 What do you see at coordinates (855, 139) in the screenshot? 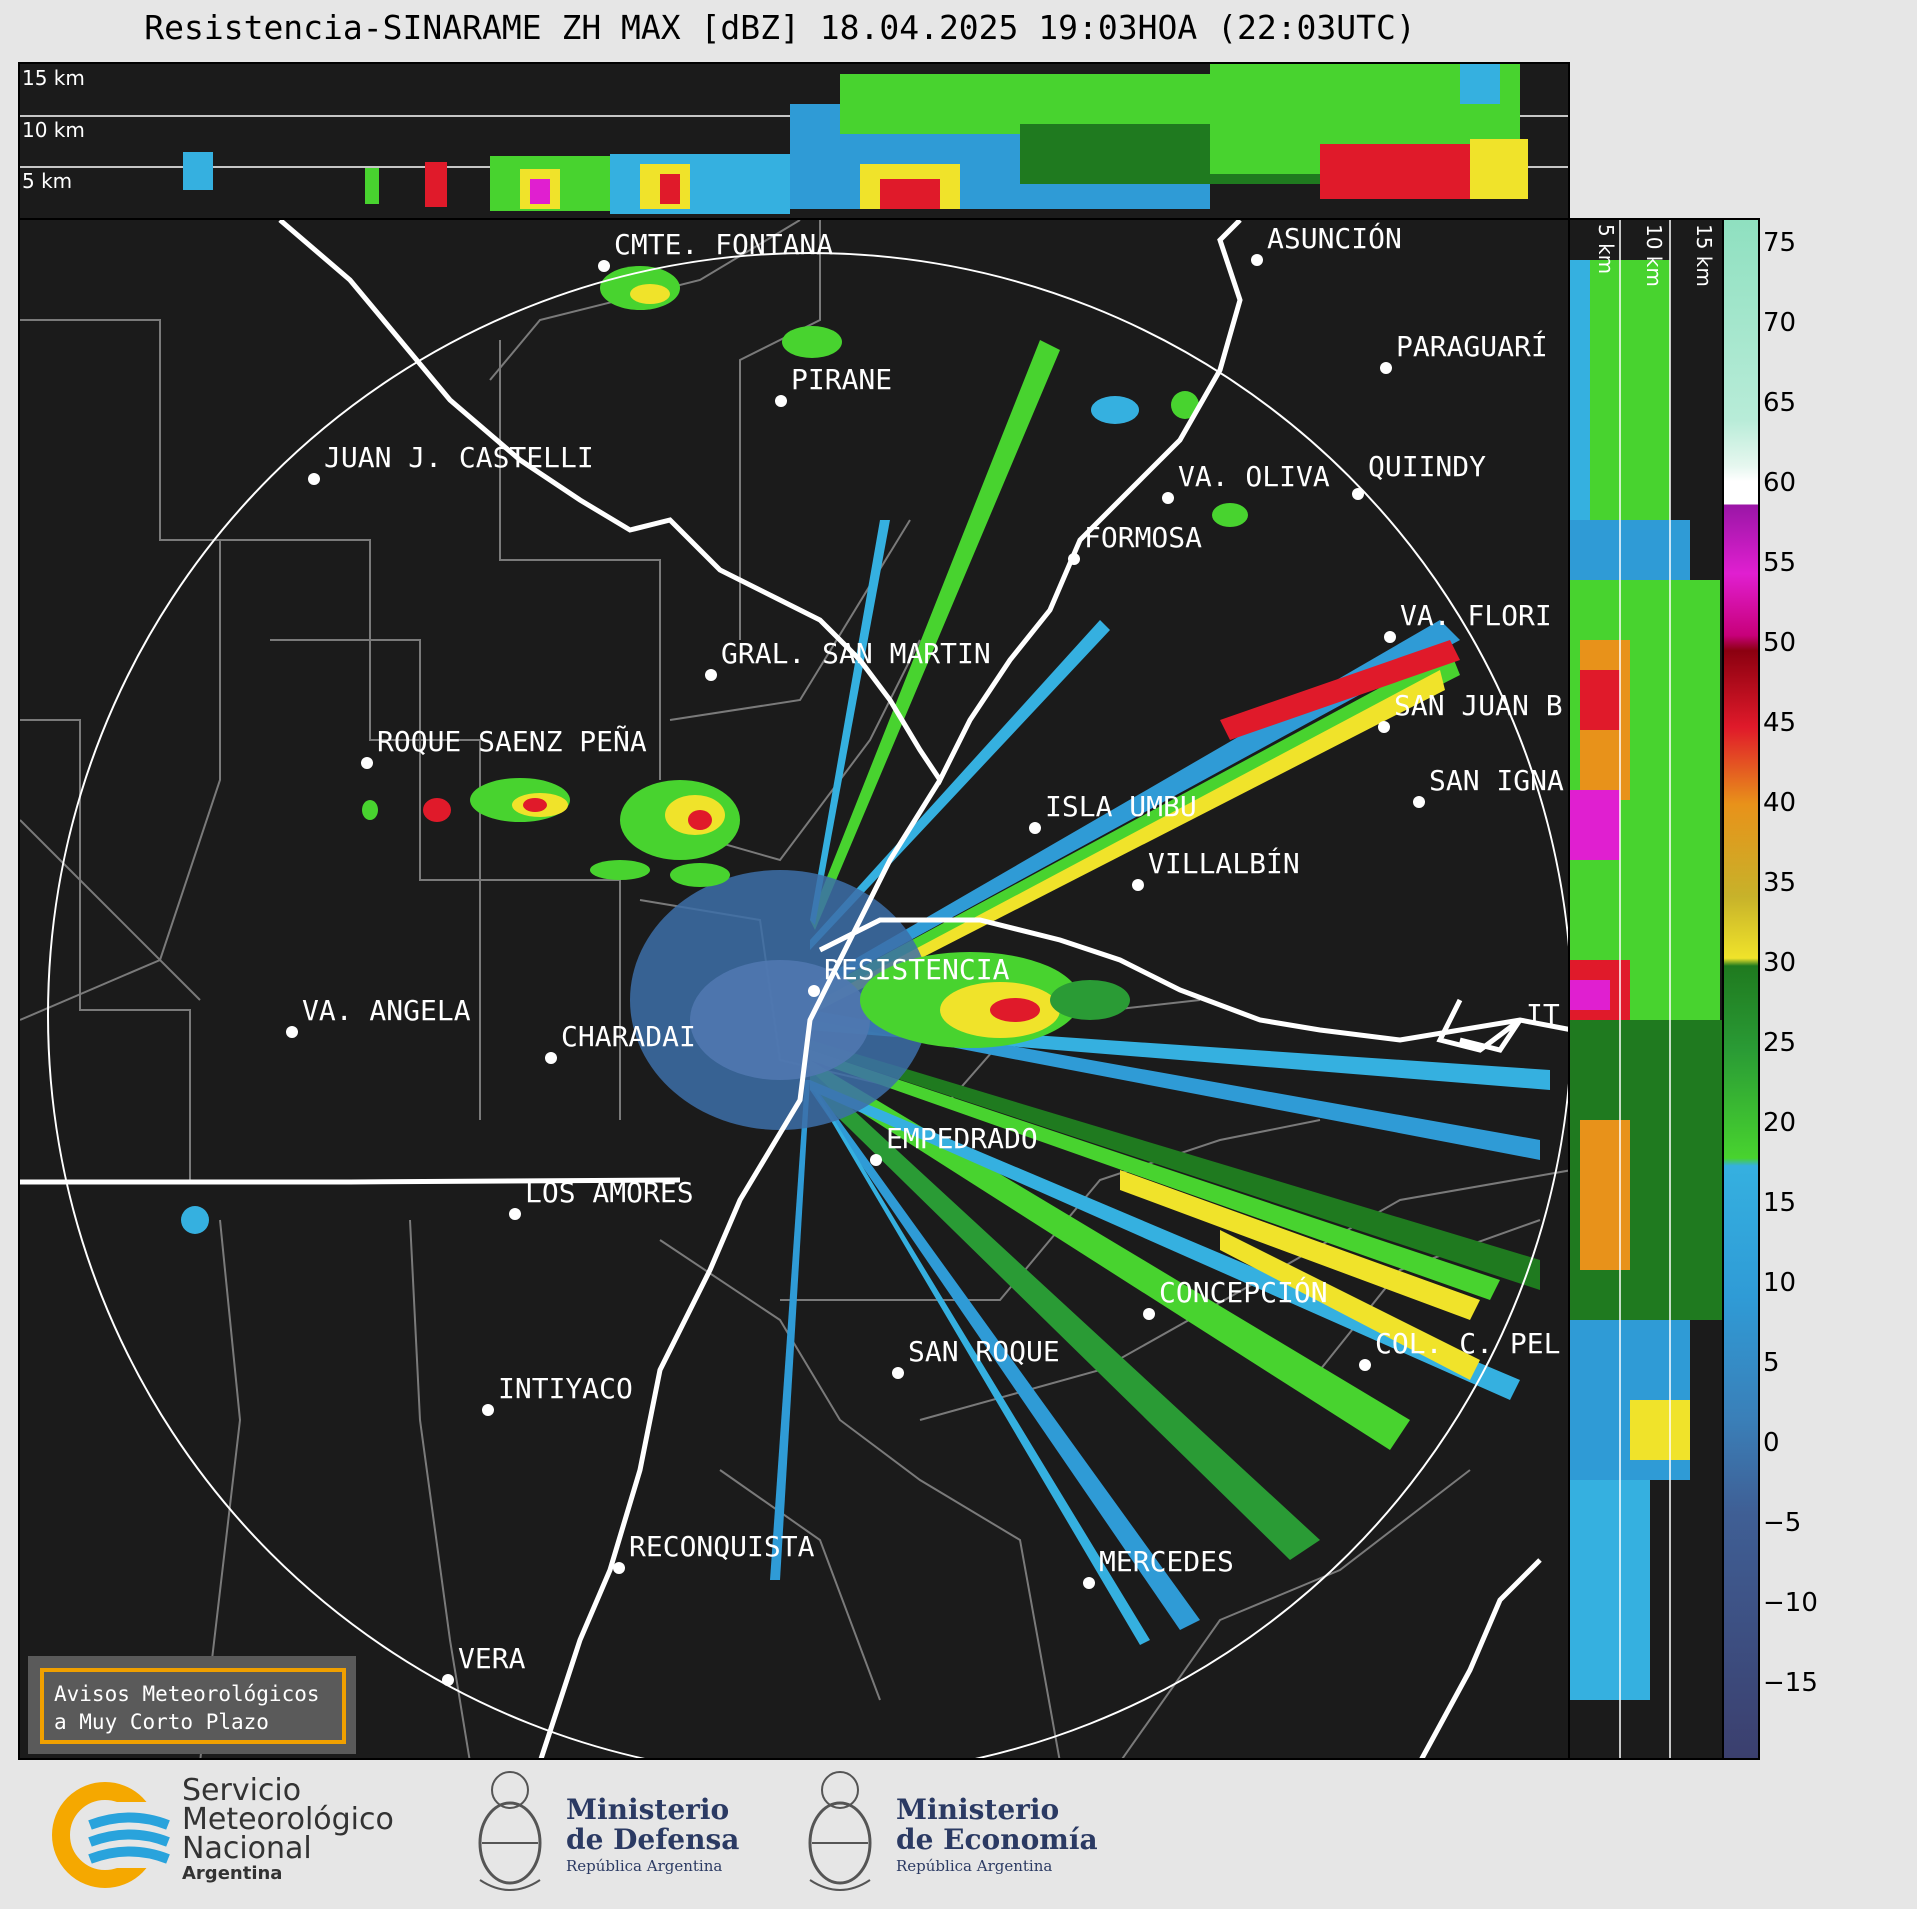
I see `top-echoes` at bounding box center [855, 139].